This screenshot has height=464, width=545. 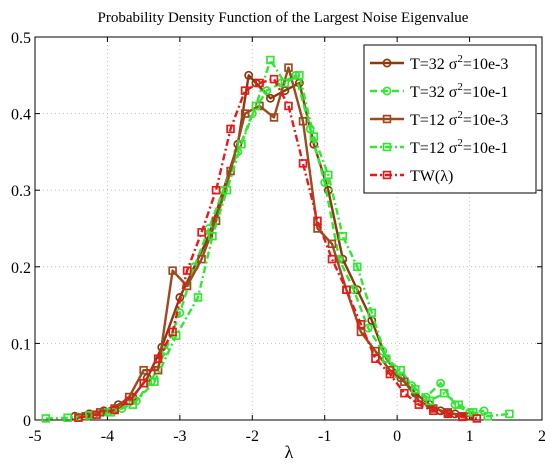 What do you see at coordinates (34, 436) in the screenshot?
I see `x-tick-label: -5` at bounding box center [34, 436].